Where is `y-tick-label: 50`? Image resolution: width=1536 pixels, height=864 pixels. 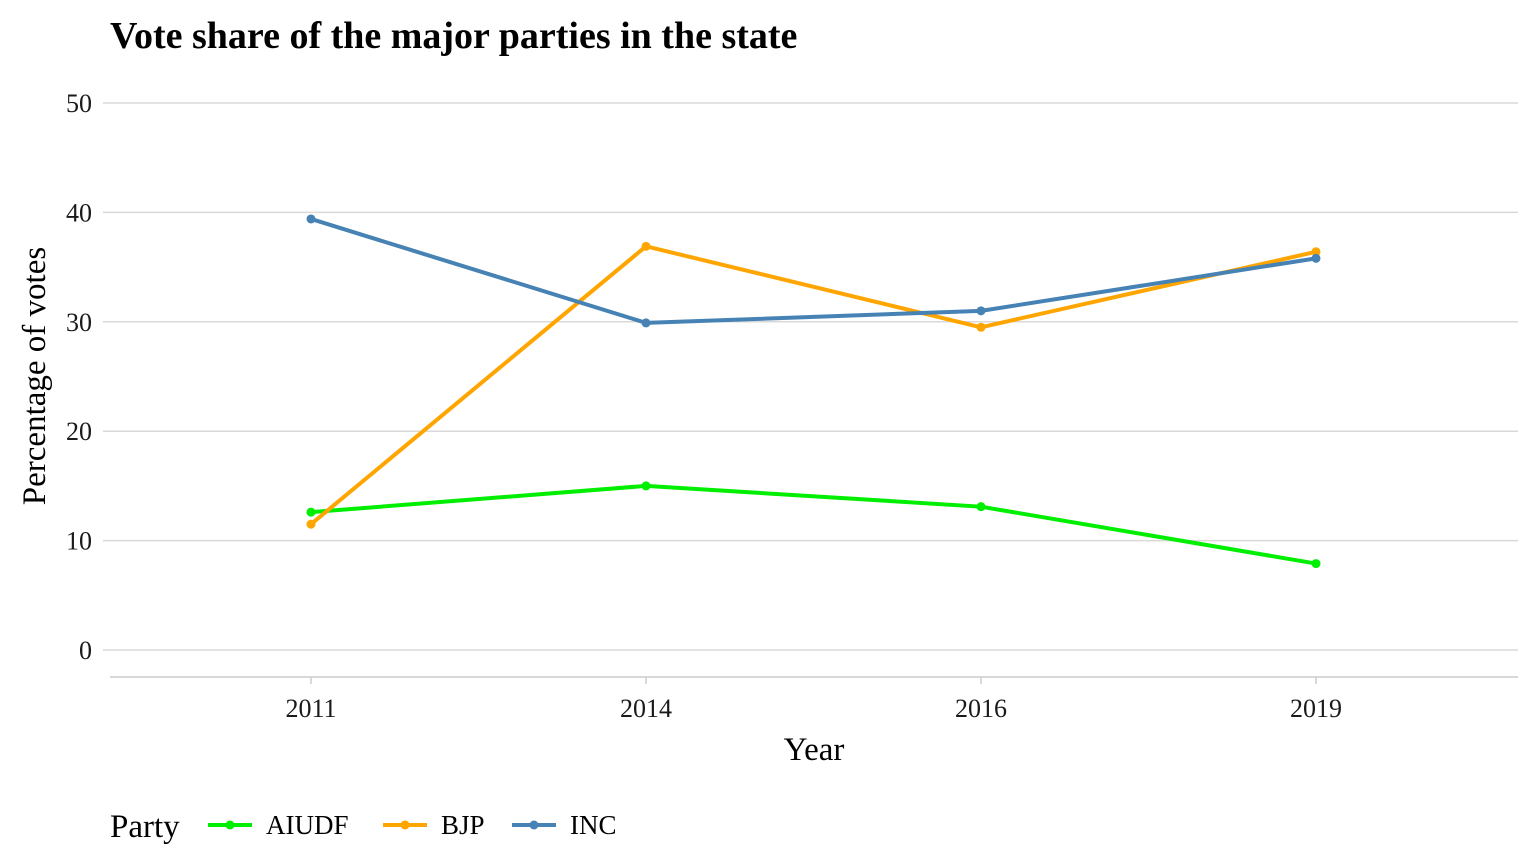
y-tick-label: 50 is located at coordinates (79, 103).